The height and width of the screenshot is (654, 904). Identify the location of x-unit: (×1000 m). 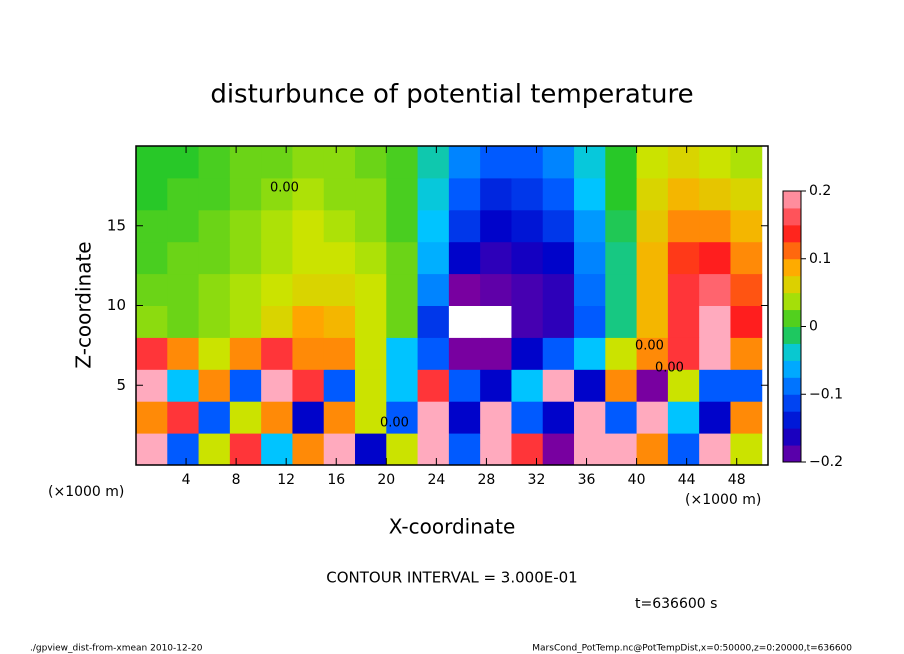
(723, 500).